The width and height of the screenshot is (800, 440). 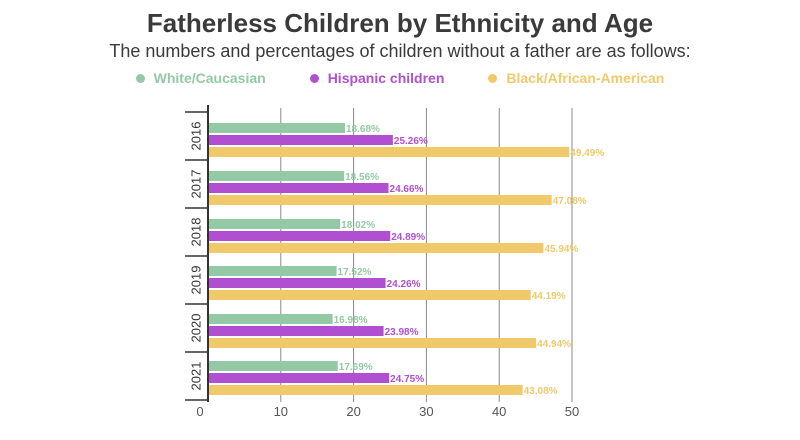 I want to click on legend-label-white: White/Caucasian, so click(x=209, y=78).